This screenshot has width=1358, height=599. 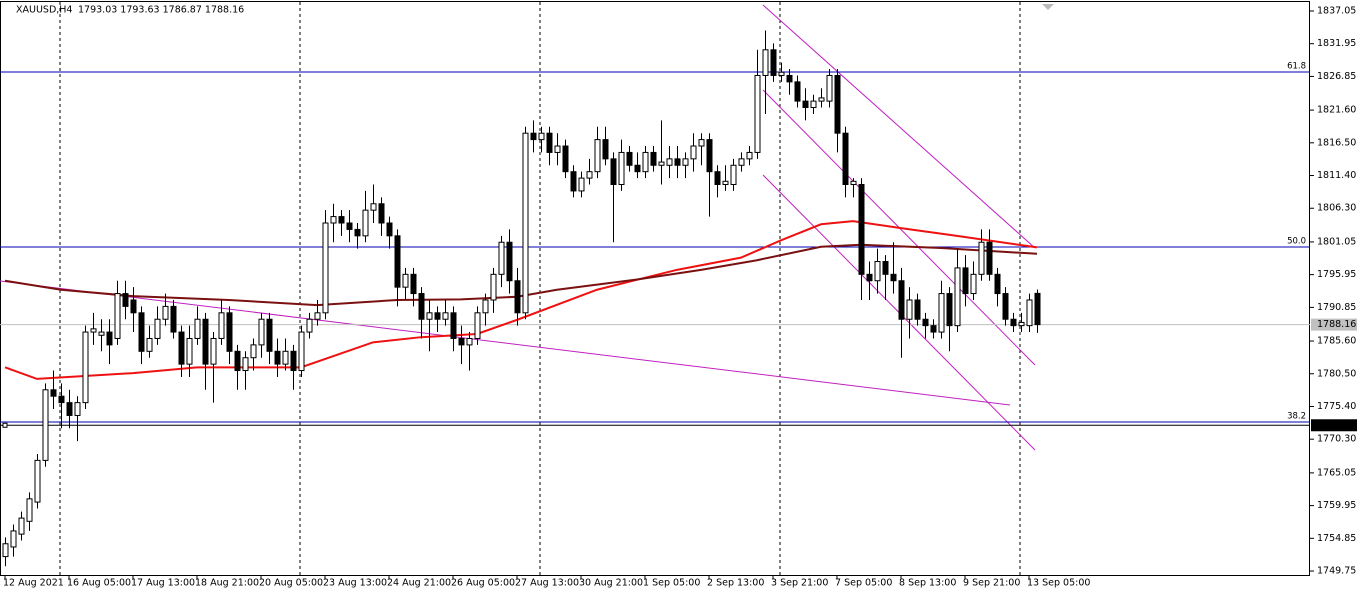 What do you see at coordinates (1048, 7) in the screenshot?
I see `shift-marker` at bounding box center [1048, 7].